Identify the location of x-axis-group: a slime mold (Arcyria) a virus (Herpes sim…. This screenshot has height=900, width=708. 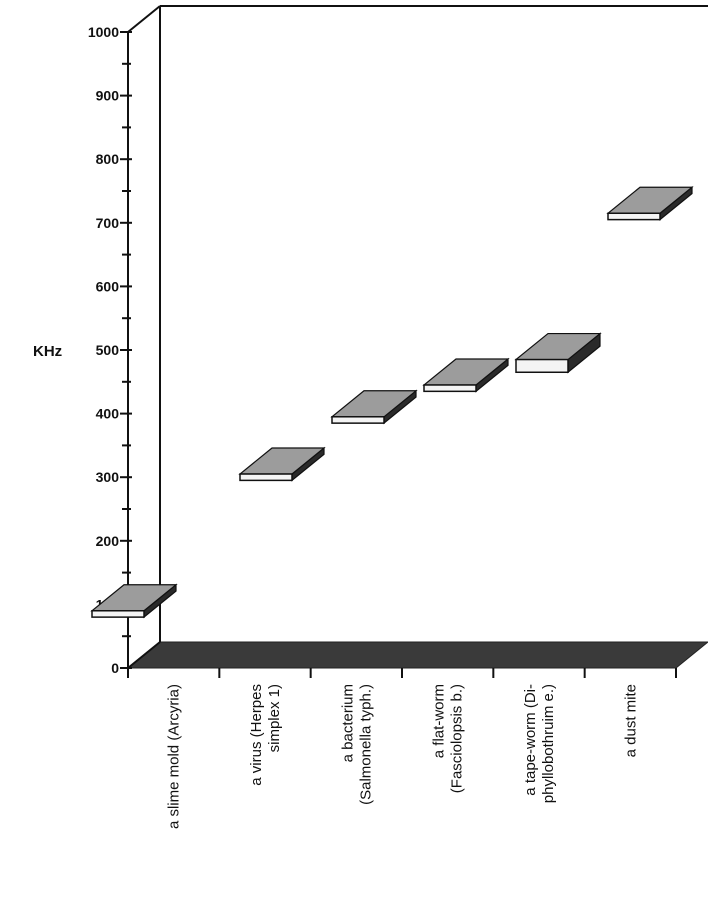
(402, 748).